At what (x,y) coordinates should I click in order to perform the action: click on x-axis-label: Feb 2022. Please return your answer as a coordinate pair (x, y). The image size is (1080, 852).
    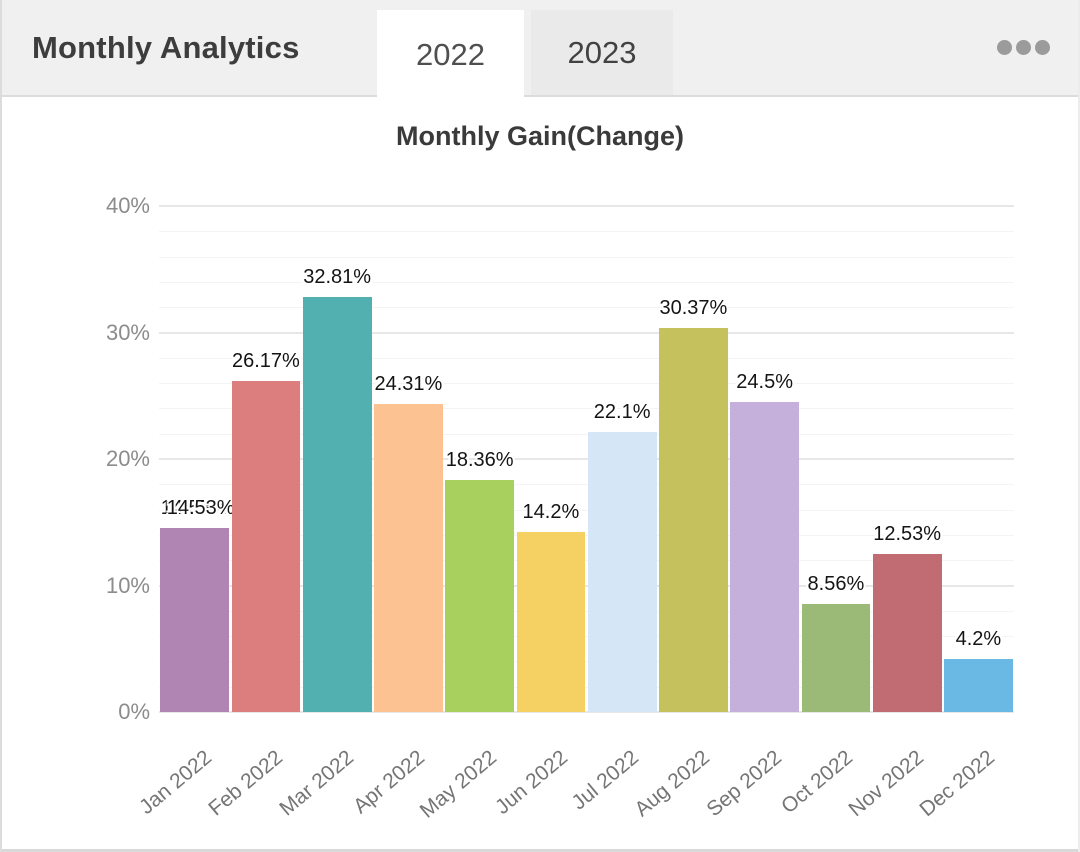
    Looking at the image, I should click on (245, 783).